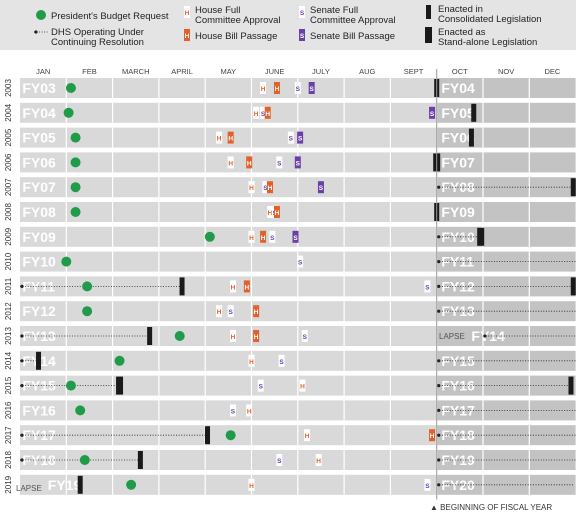 This screenshot has height=516, width=576. I want to click on lapse-label: LAPSE, so click(29, 488).